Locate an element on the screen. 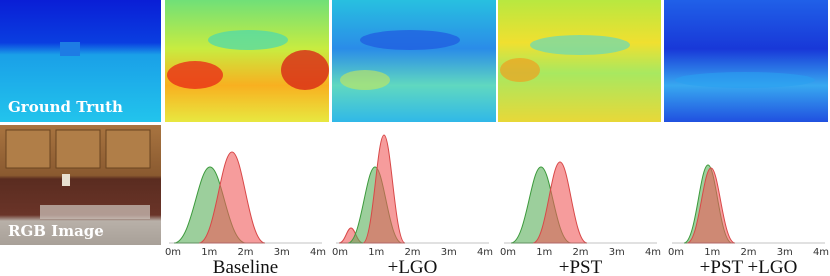  rgb-label: RGB Image is located at coordinates (56, 231).